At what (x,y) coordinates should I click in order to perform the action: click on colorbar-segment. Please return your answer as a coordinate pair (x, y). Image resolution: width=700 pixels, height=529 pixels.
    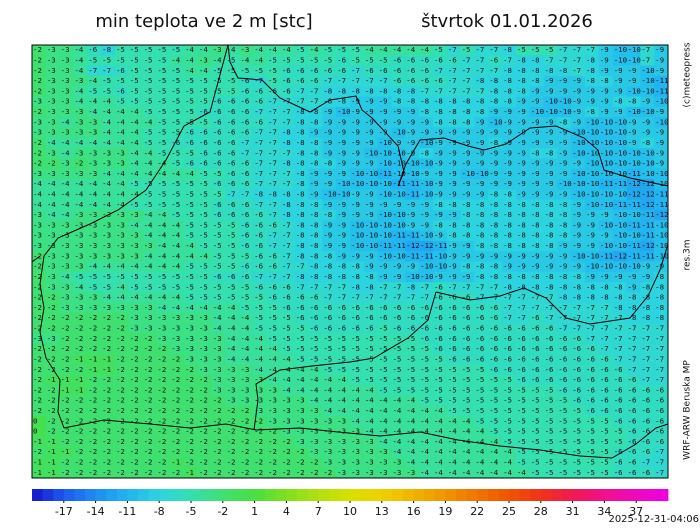
    Looking at the image, I should click on (90, 495).